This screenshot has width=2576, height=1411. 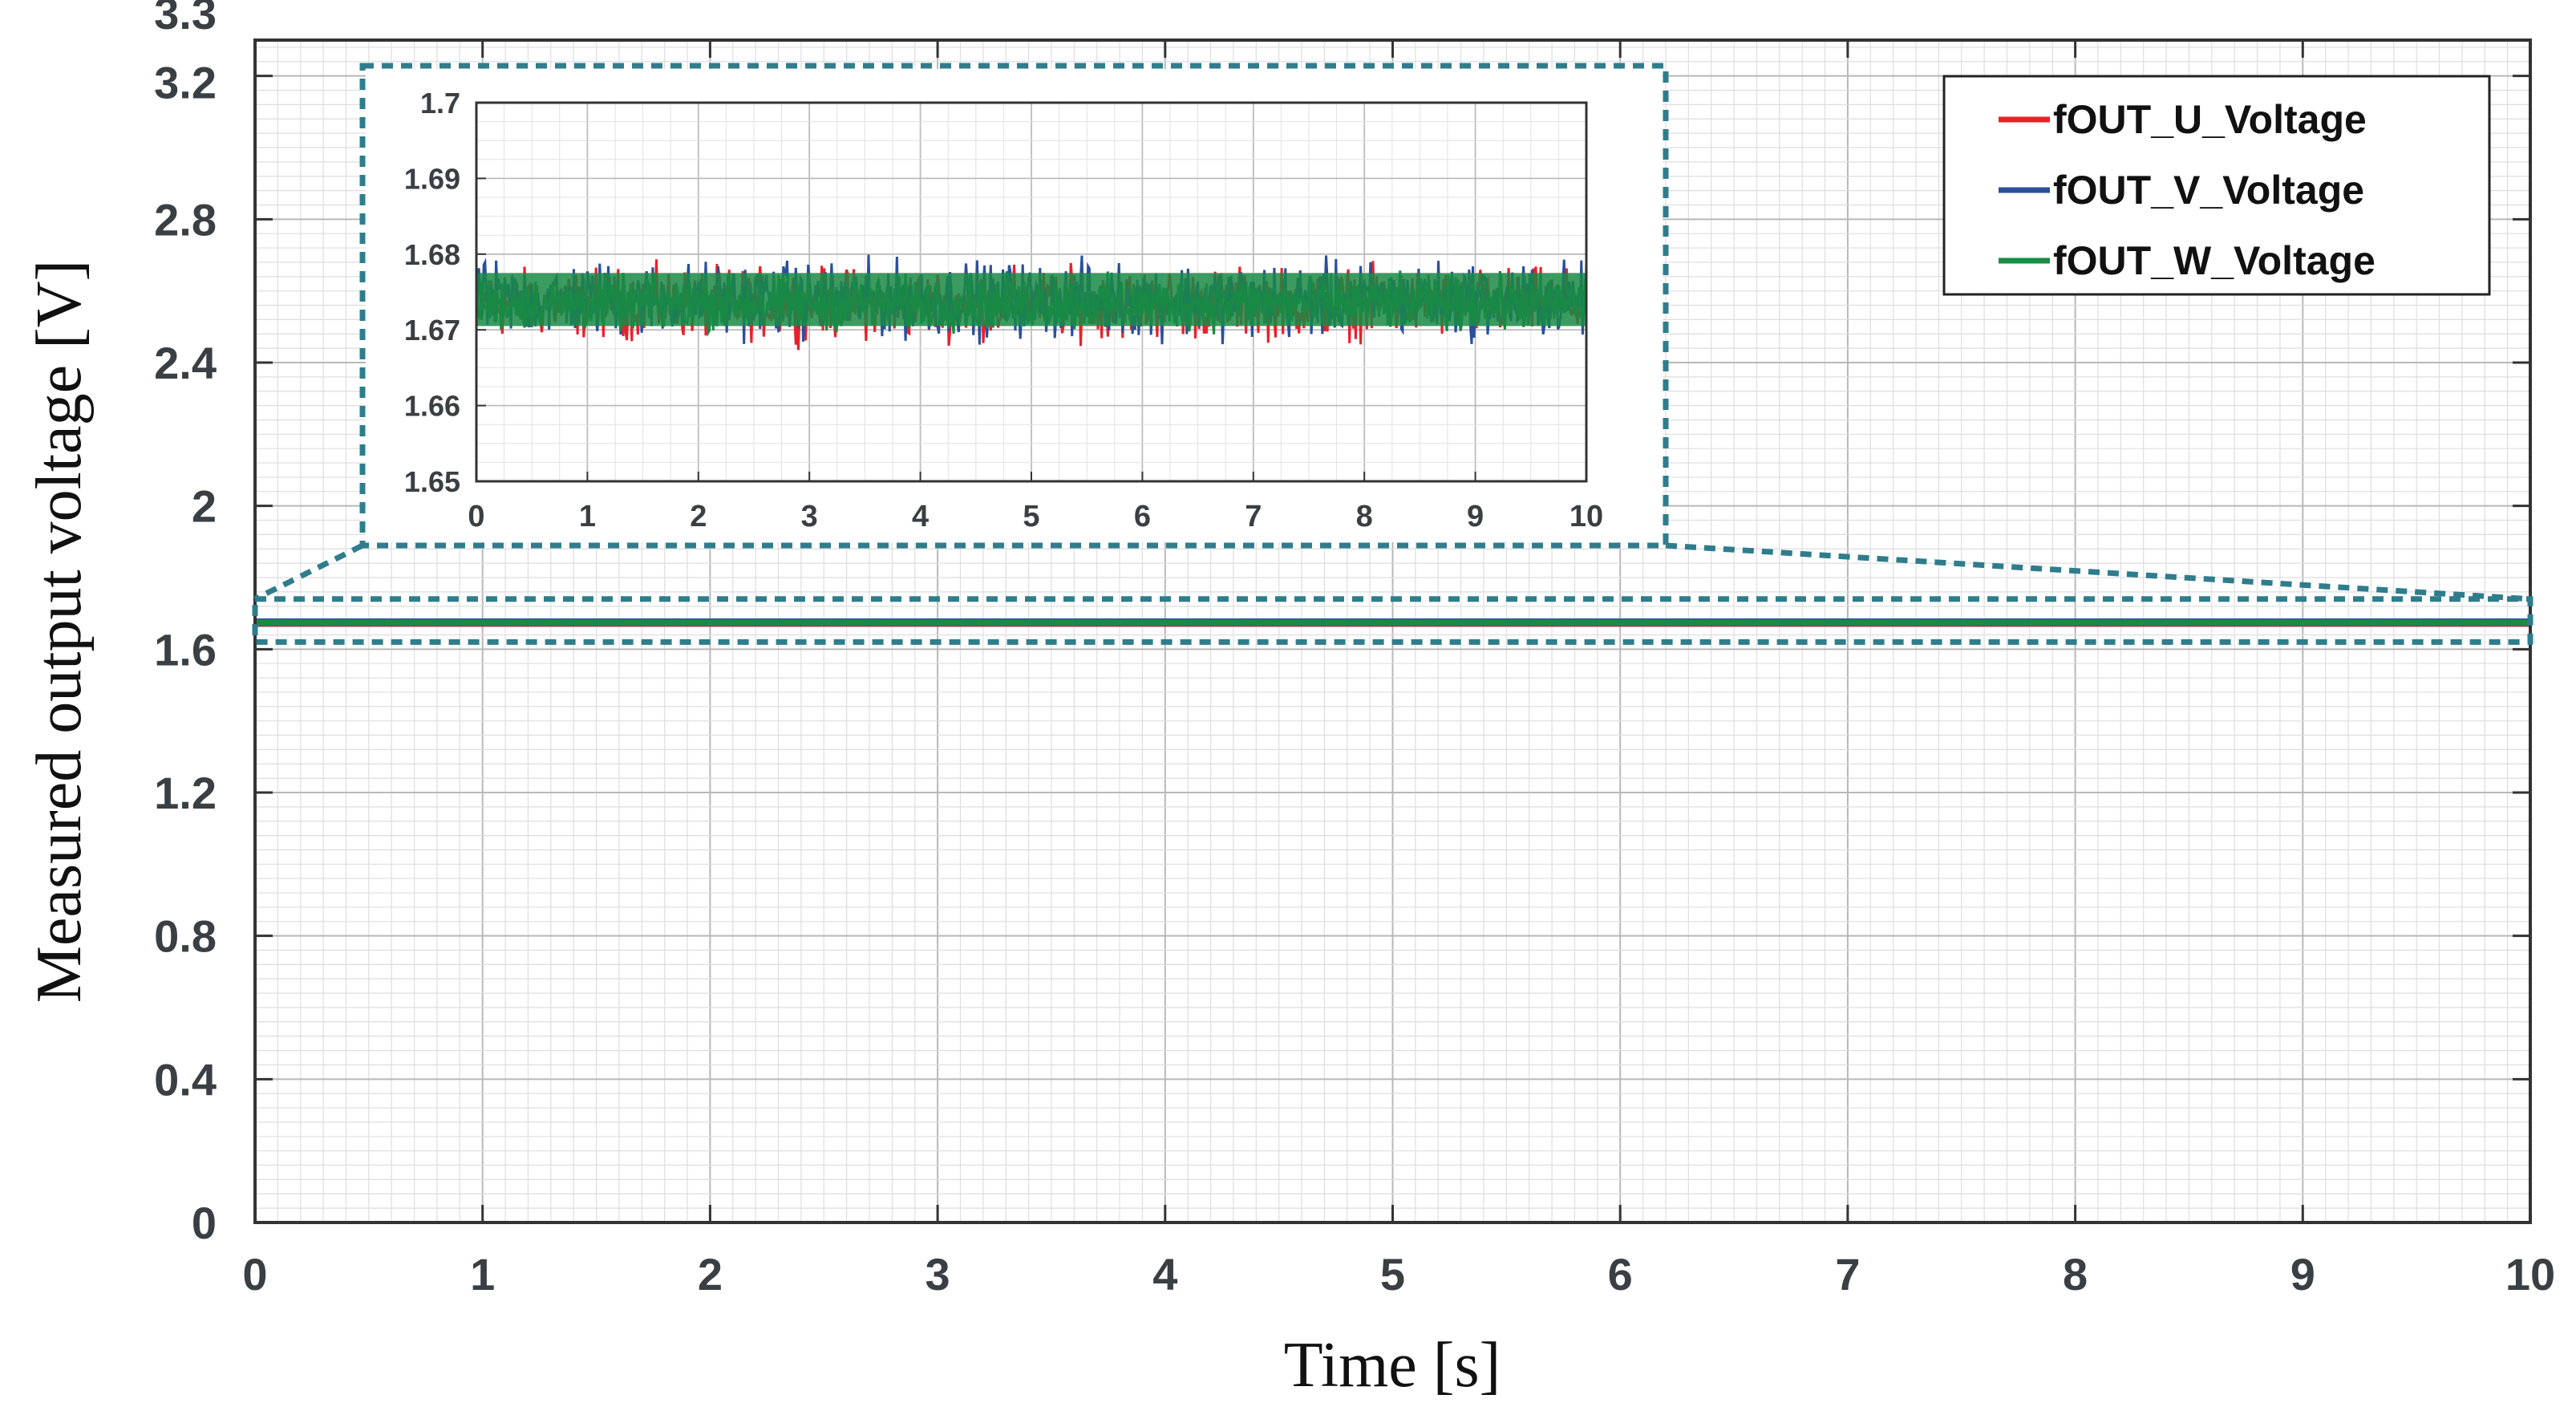 What do you see at coordinates (185, 793) in the screenshot?
I see `y-tick-label: 1.2` at bounding box center [185, 793].